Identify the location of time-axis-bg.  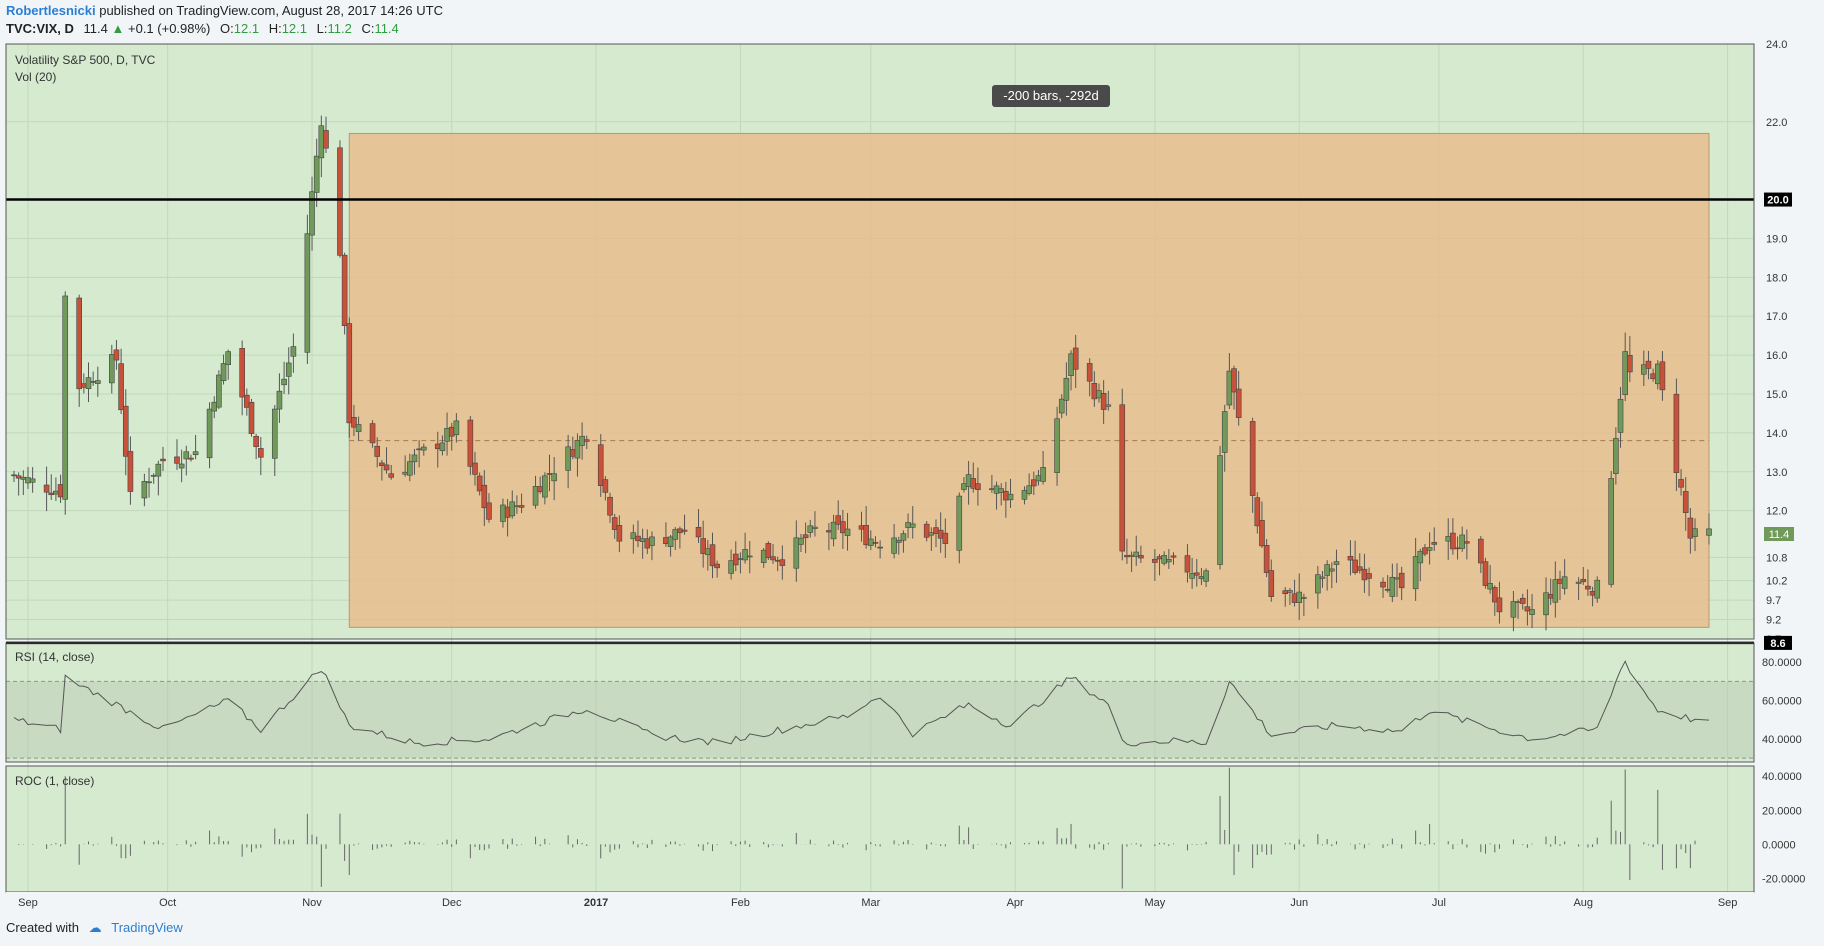
(880, 901).